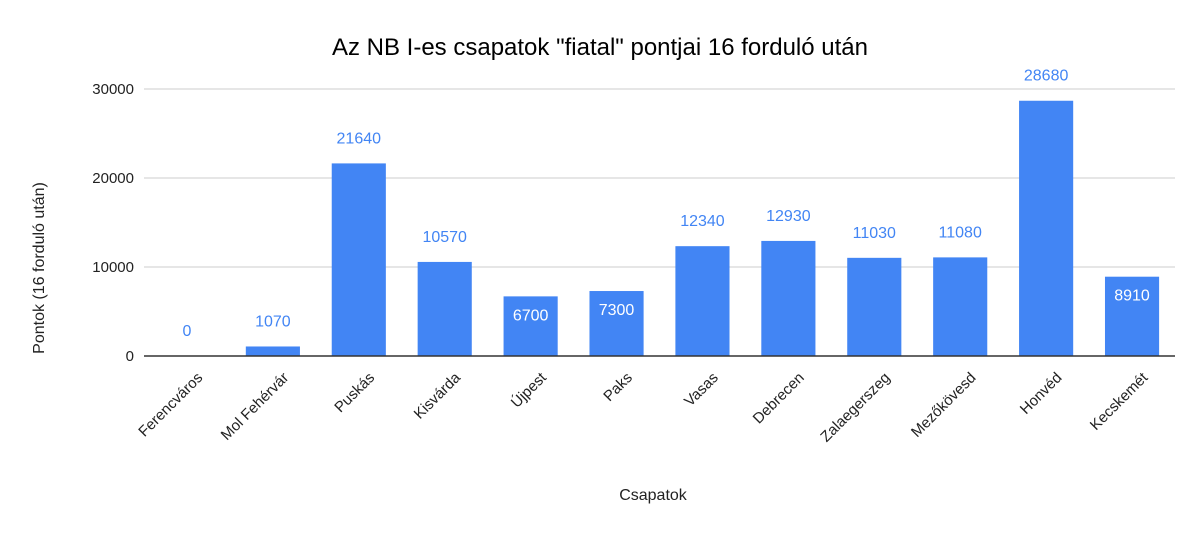  What do you see at coordinates (874, 233) in the screenshot?
I see `data-label: 11030` at bounding box center [874, 233].